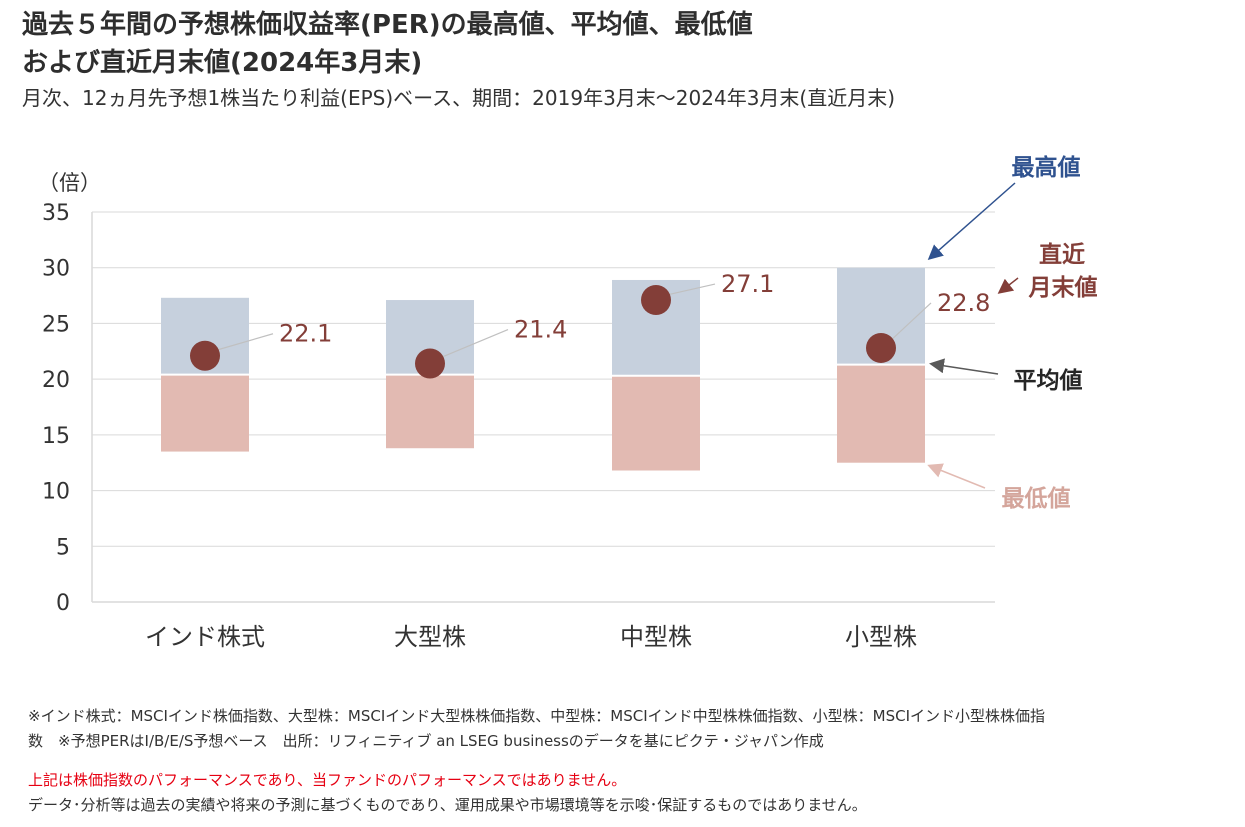  I want to click on x-category-label: 大型株, so click(430, 637).